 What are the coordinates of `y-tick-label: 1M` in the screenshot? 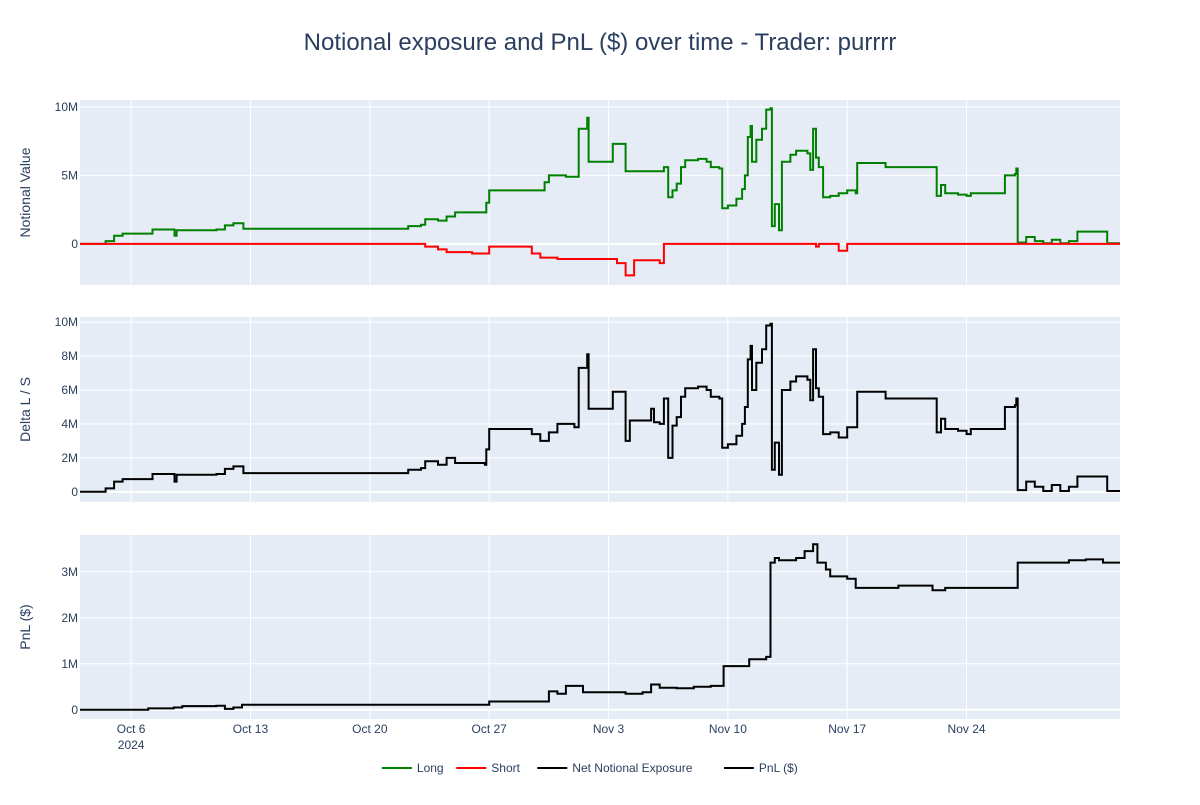 It's located at (69, 664).